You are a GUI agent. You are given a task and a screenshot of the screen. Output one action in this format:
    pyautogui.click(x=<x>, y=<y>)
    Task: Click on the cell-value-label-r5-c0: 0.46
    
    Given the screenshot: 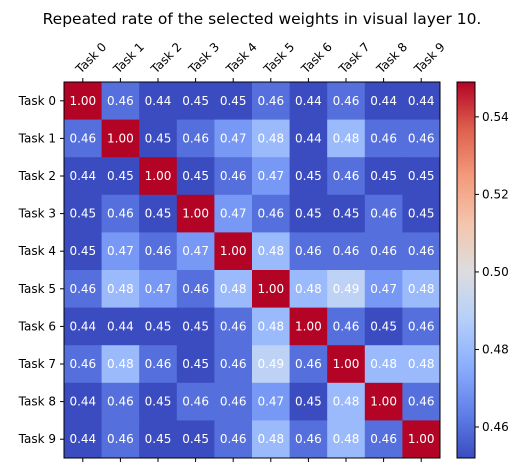 What is the action you would take?
    pyautogui.click(x=82, y=289)
    